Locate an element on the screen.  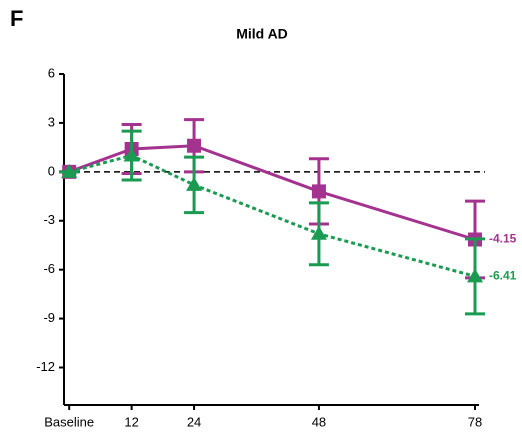
y-tick-label: -12 is located at coordinates (45, 366).